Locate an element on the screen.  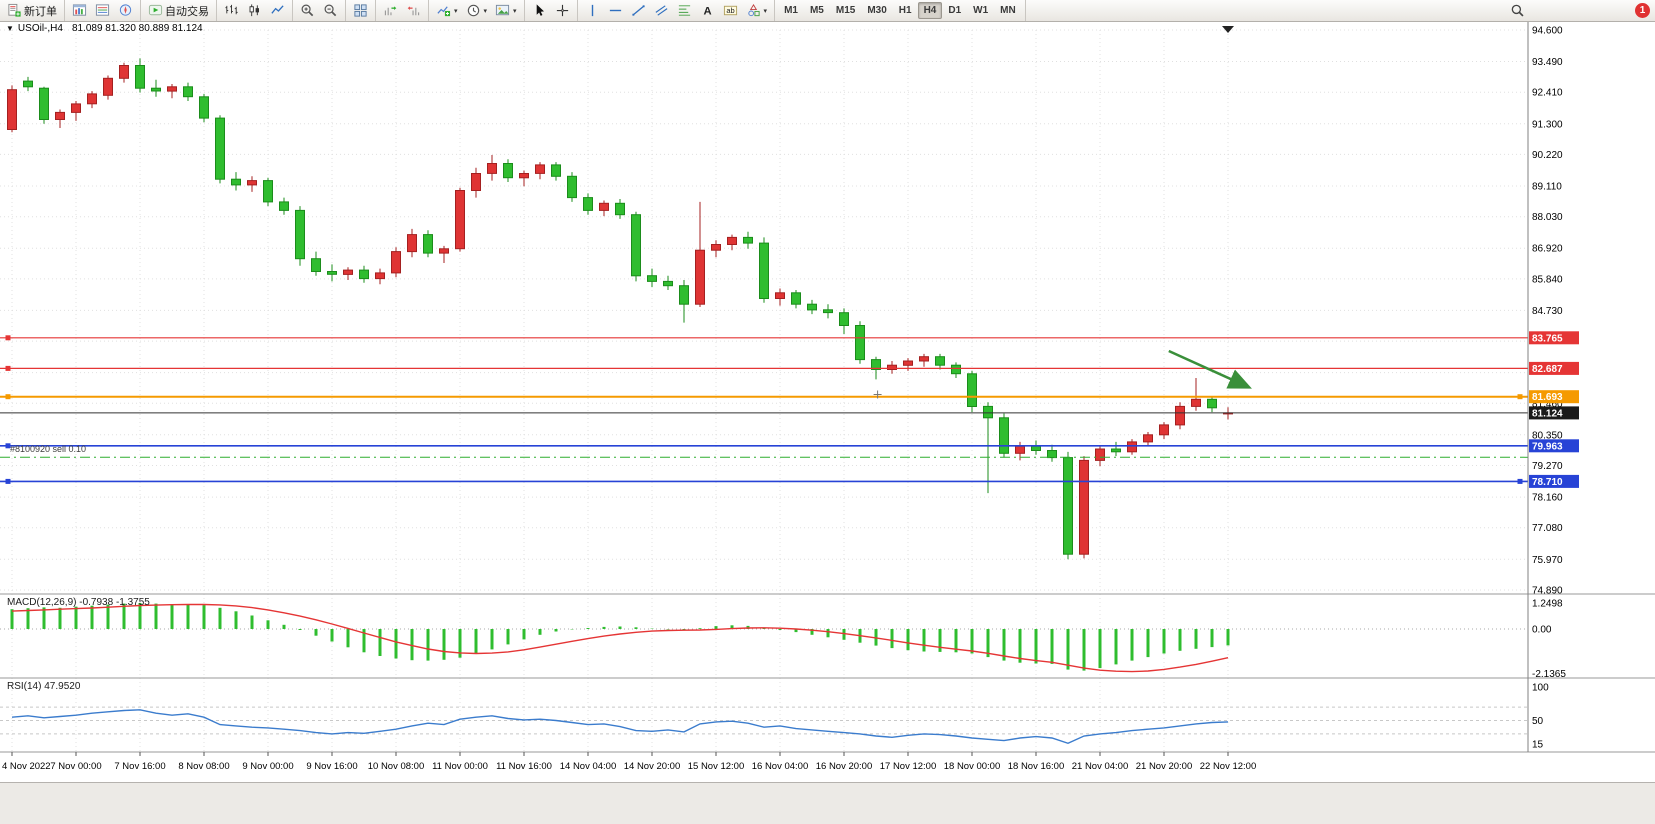
charts-button is located at coordinates (79, 10).